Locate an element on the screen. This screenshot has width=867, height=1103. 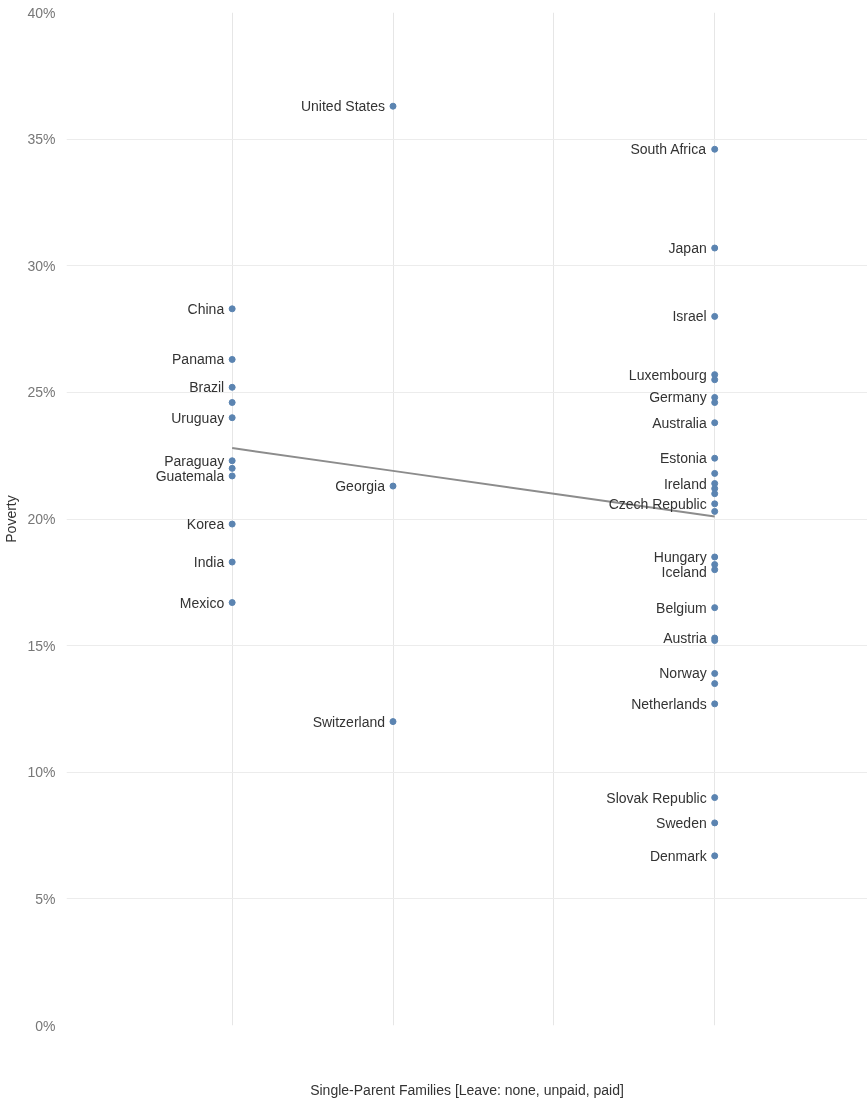
y-tick-label: 20% is located at coordinates (41, 519).